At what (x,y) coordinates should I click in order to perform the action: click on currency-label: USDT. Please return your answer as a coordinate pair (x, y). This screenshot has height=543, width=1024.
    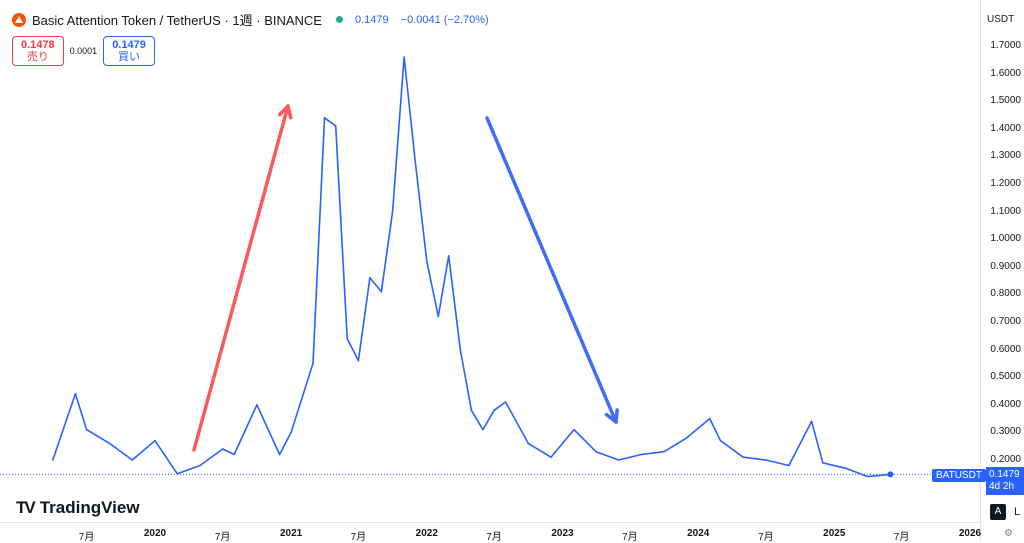
    Looking at the image, I should click on (1001, 19).